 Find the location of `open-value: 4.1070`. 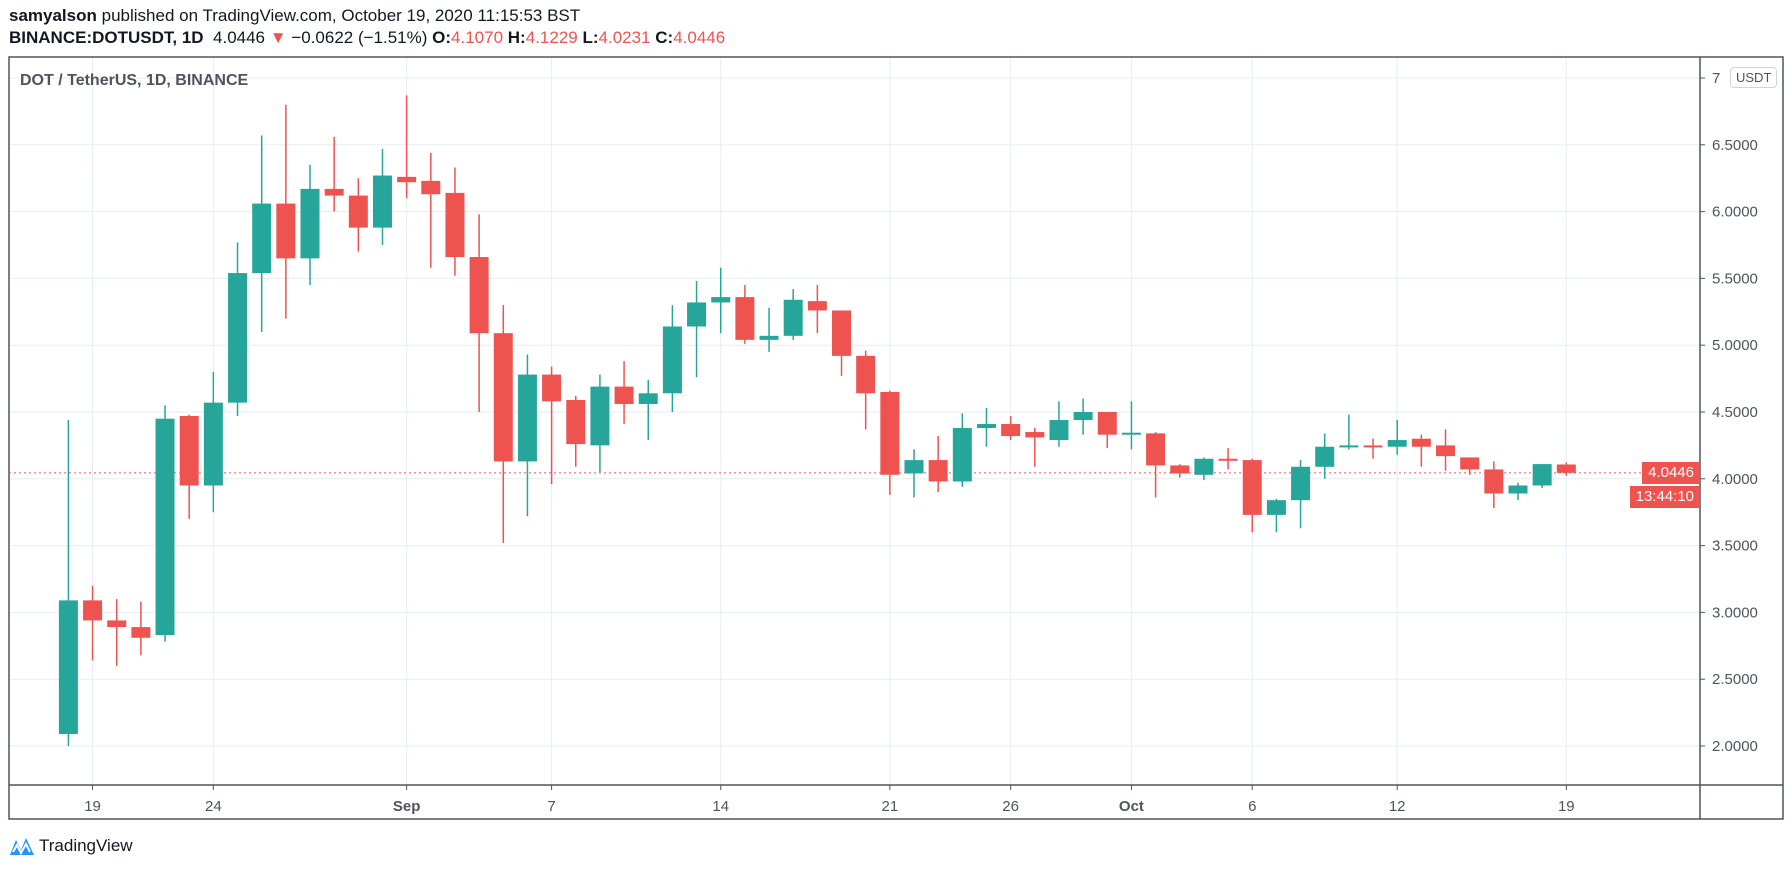

open-value: 4.1070 is located at coordinates (477, 37).